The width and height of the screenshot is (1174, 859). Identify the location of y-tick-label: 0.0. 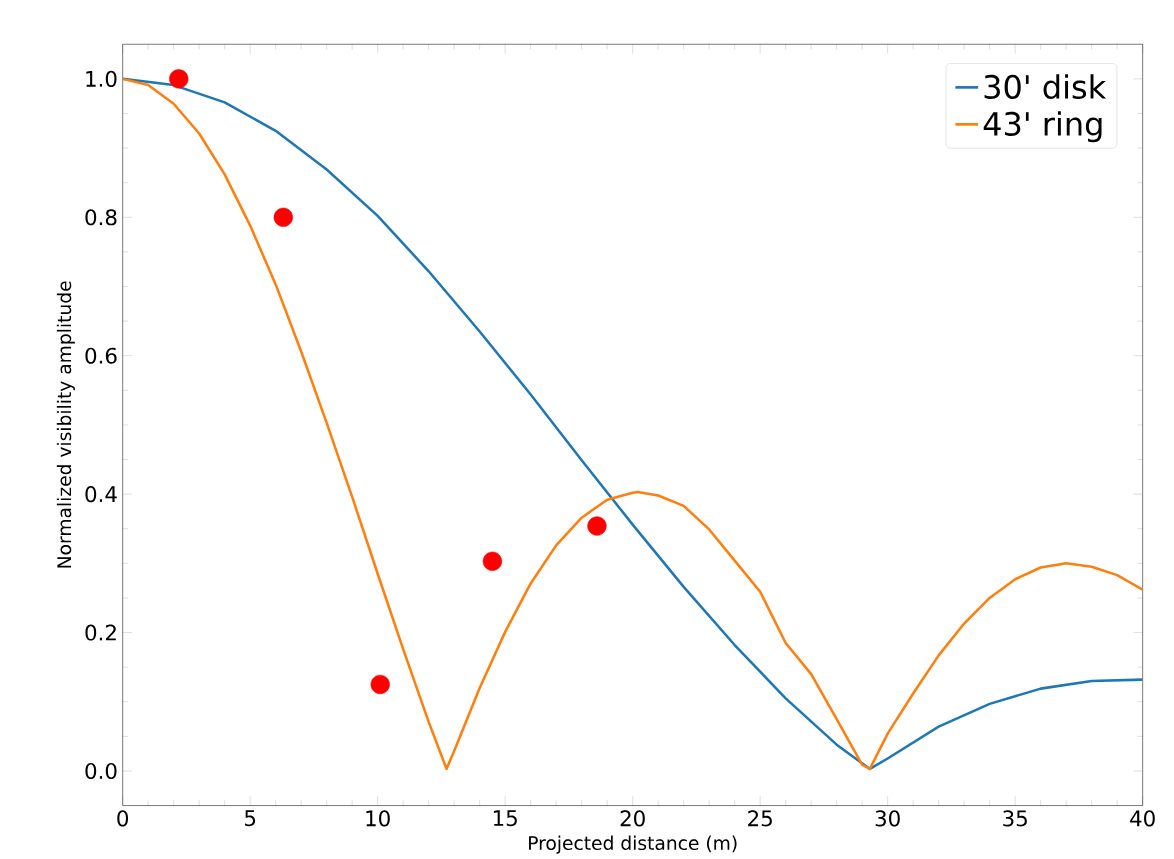
(101, 771).